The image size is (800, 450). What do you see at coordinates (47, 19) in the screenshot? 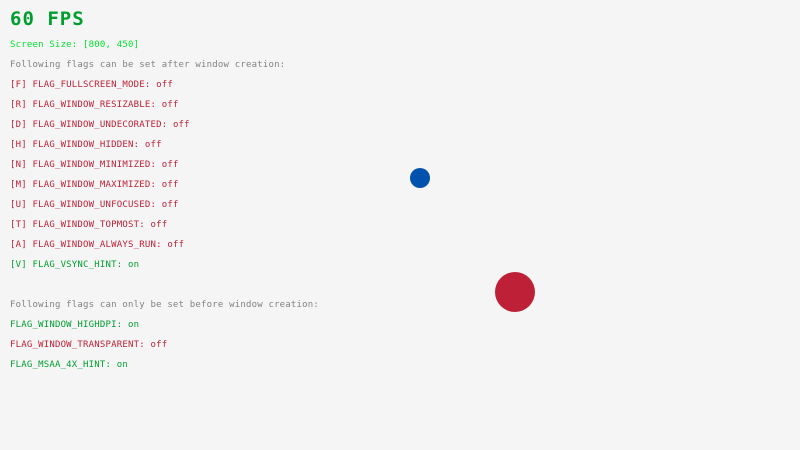
I see `fps-counter: 60 FPS` at bounding box center [47, 19].